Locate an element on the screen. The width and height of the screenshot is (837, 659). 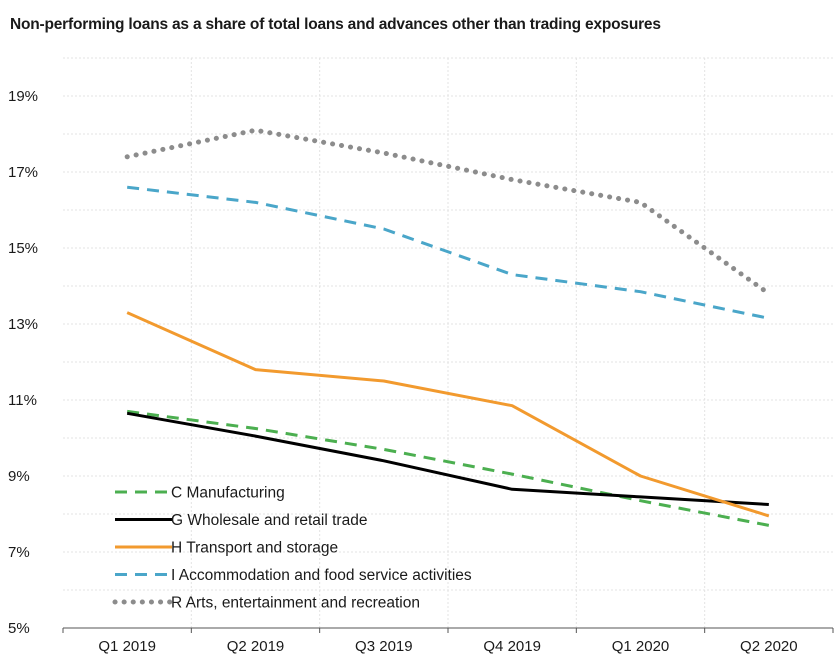
x-tick-label: Q2 2019 is located at coordinates (256, 646).